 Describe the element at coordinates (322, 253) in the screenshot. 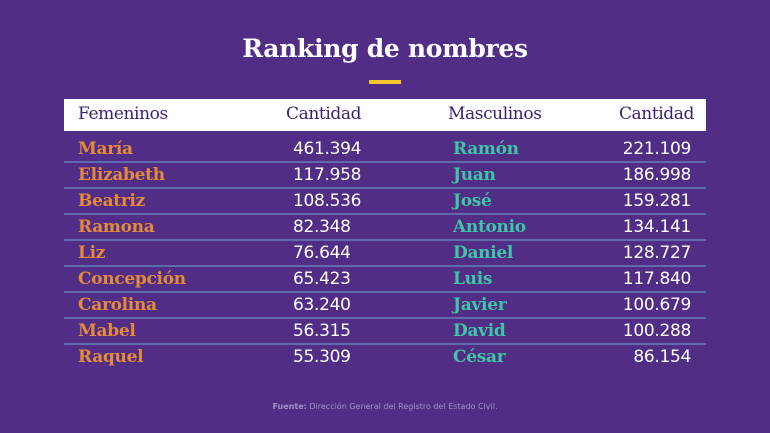

I see `female-count: 76.644` at that location.